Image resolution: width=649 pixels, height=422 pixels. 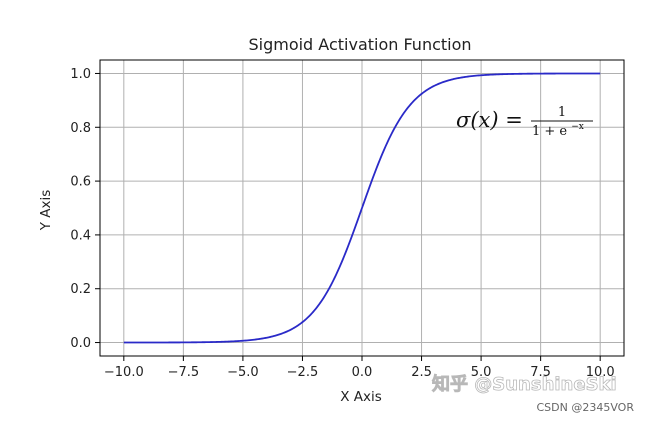 I want to click on formula-denominator-base: 1 + e, so click(x=549, y=131).